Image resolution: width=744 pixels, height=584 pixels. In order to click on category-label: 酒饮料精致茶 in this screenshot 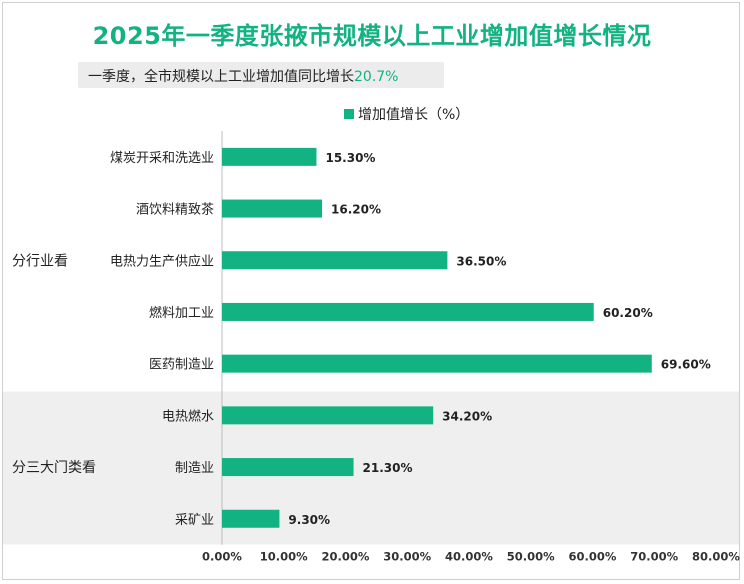, I will do `click(175, 210)`.